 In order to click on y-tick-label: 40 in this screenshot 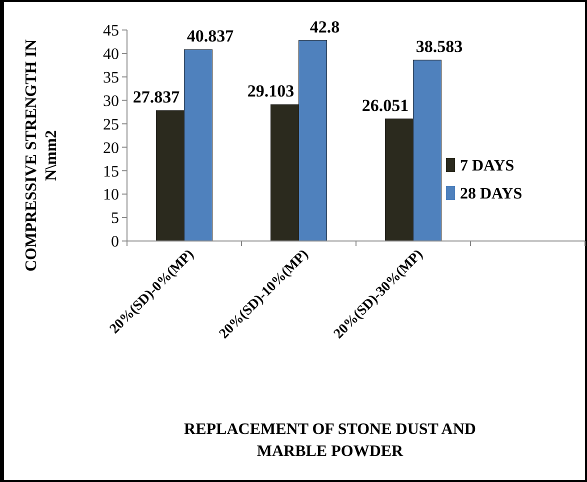, I will do `click(111, 55)`.